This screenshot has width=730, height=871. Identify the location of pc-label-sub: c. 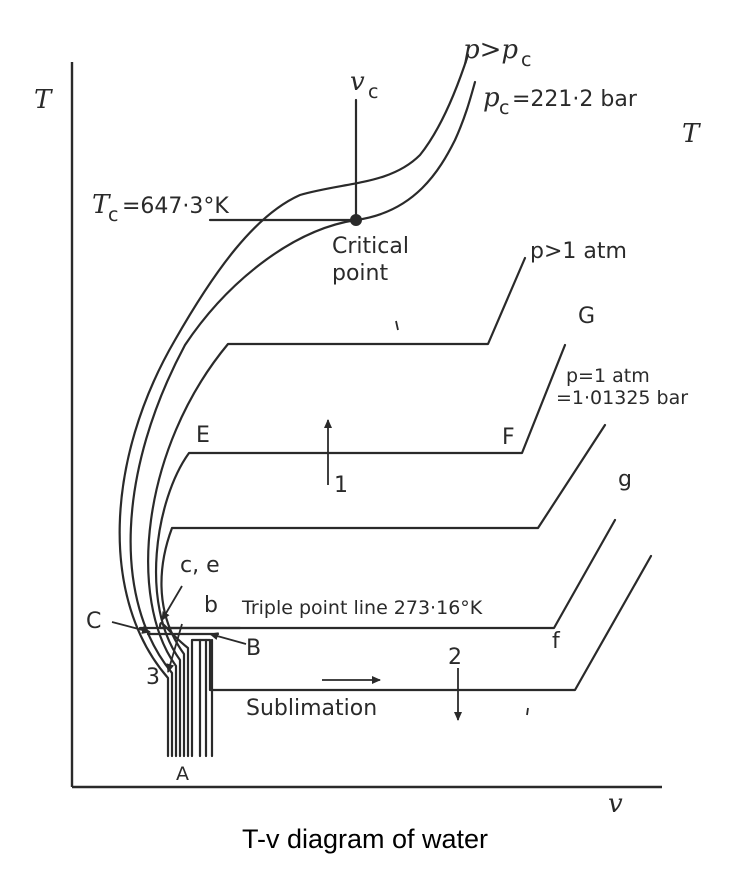
(504, 108).